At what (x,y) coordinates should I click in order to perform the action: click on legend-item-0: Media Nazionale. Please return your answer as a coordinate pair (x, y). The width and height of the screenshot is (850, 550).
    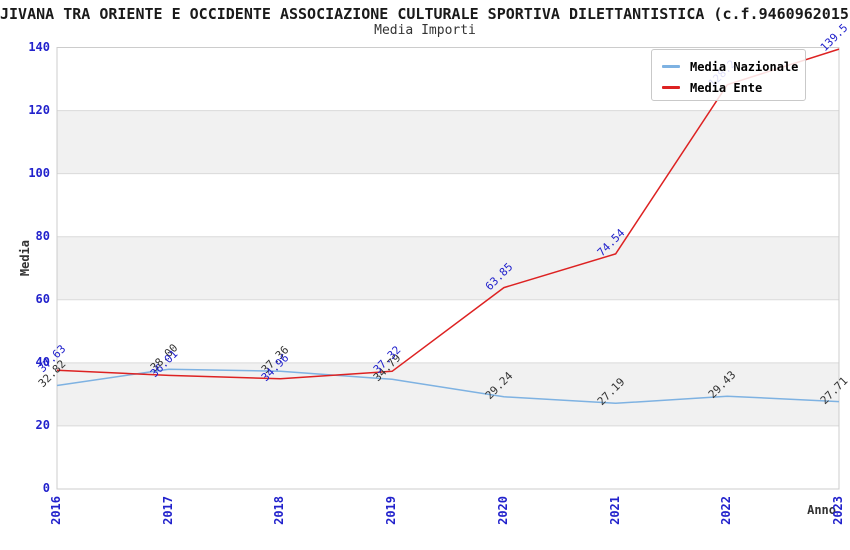
    Looking at the image, I should click on (733, 66).